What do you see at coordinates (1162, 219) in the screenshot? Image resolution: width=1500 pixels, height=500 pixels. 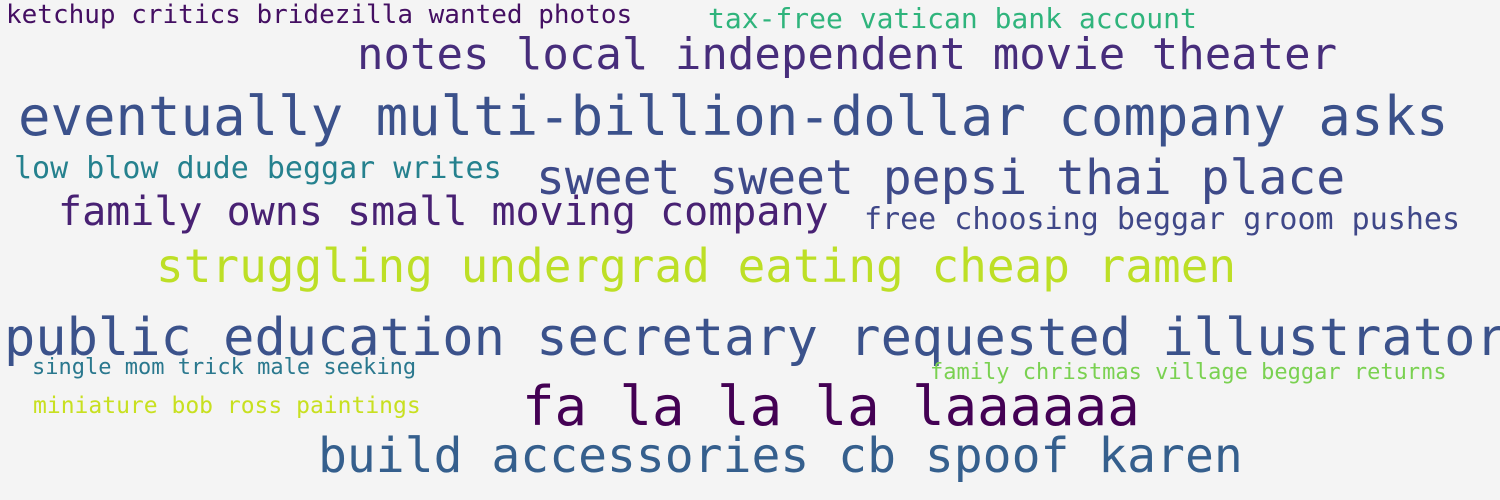 I see `cloud-phrase: free choosing beggar groom pushes` at bounding box center [1162, 219].